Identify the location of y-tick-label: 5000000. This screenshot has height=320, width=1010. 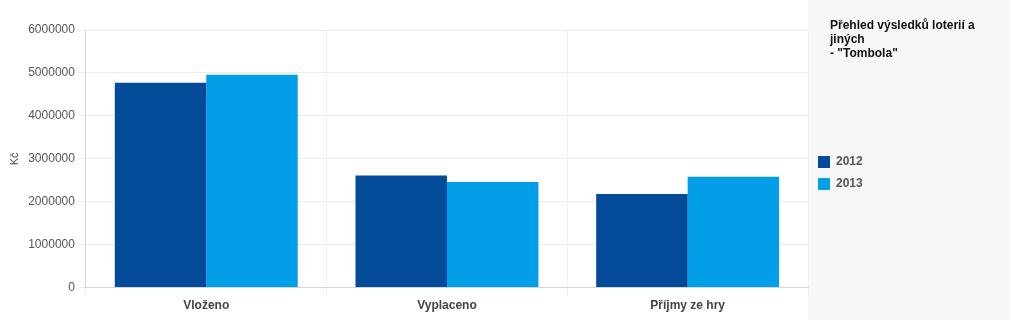
(52, 72).